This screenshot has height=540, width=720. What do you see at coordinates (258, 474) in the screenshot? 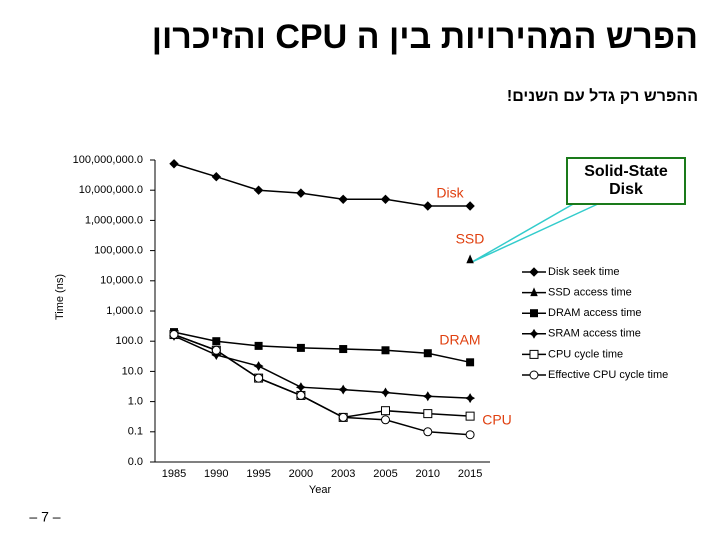
I see `x-tick-label: 1995` at bounding box center [258, 474].